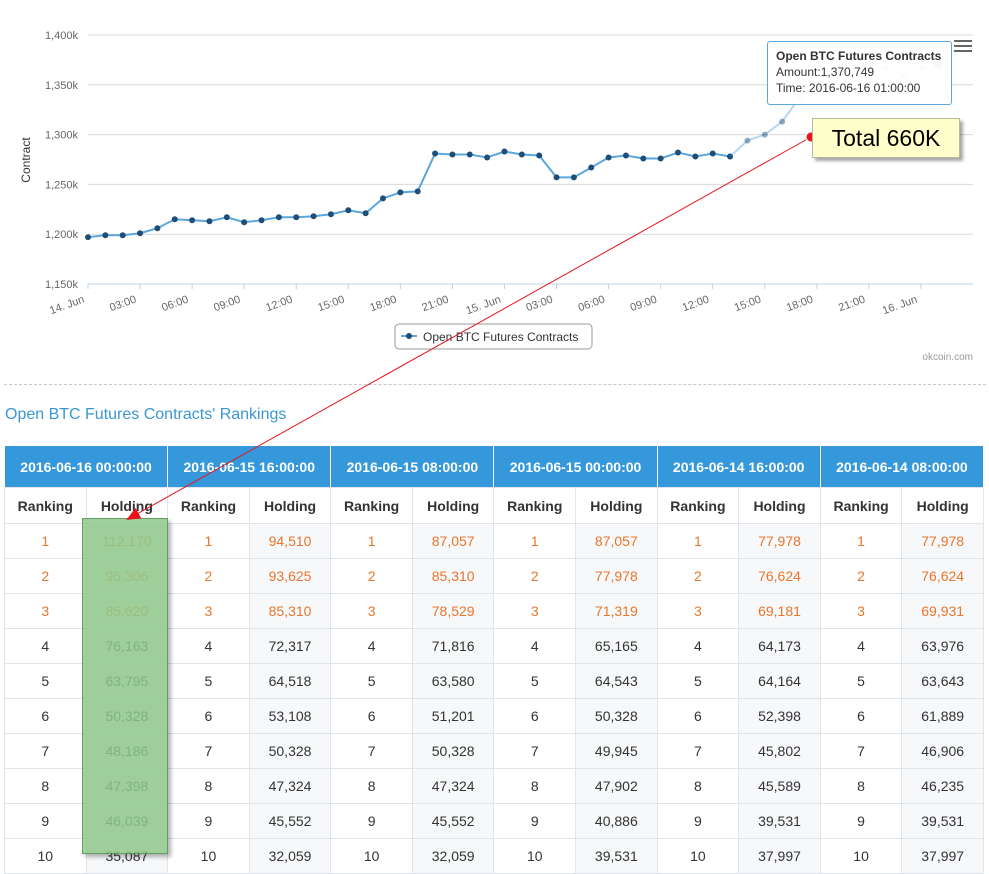 This screenshot has height=874, width=989. I want to click on holding-cell: 47,902, so click(616, 786).